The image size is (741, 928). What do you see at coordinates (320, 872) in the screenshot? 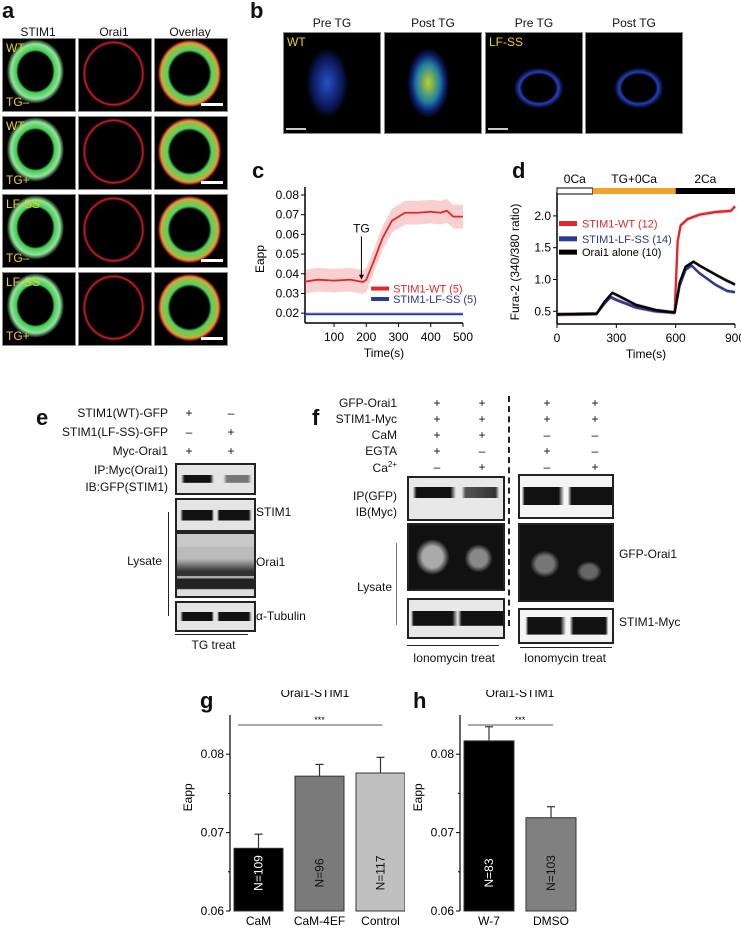
I see `n-label: N=96` at bounding box center [320, 872].